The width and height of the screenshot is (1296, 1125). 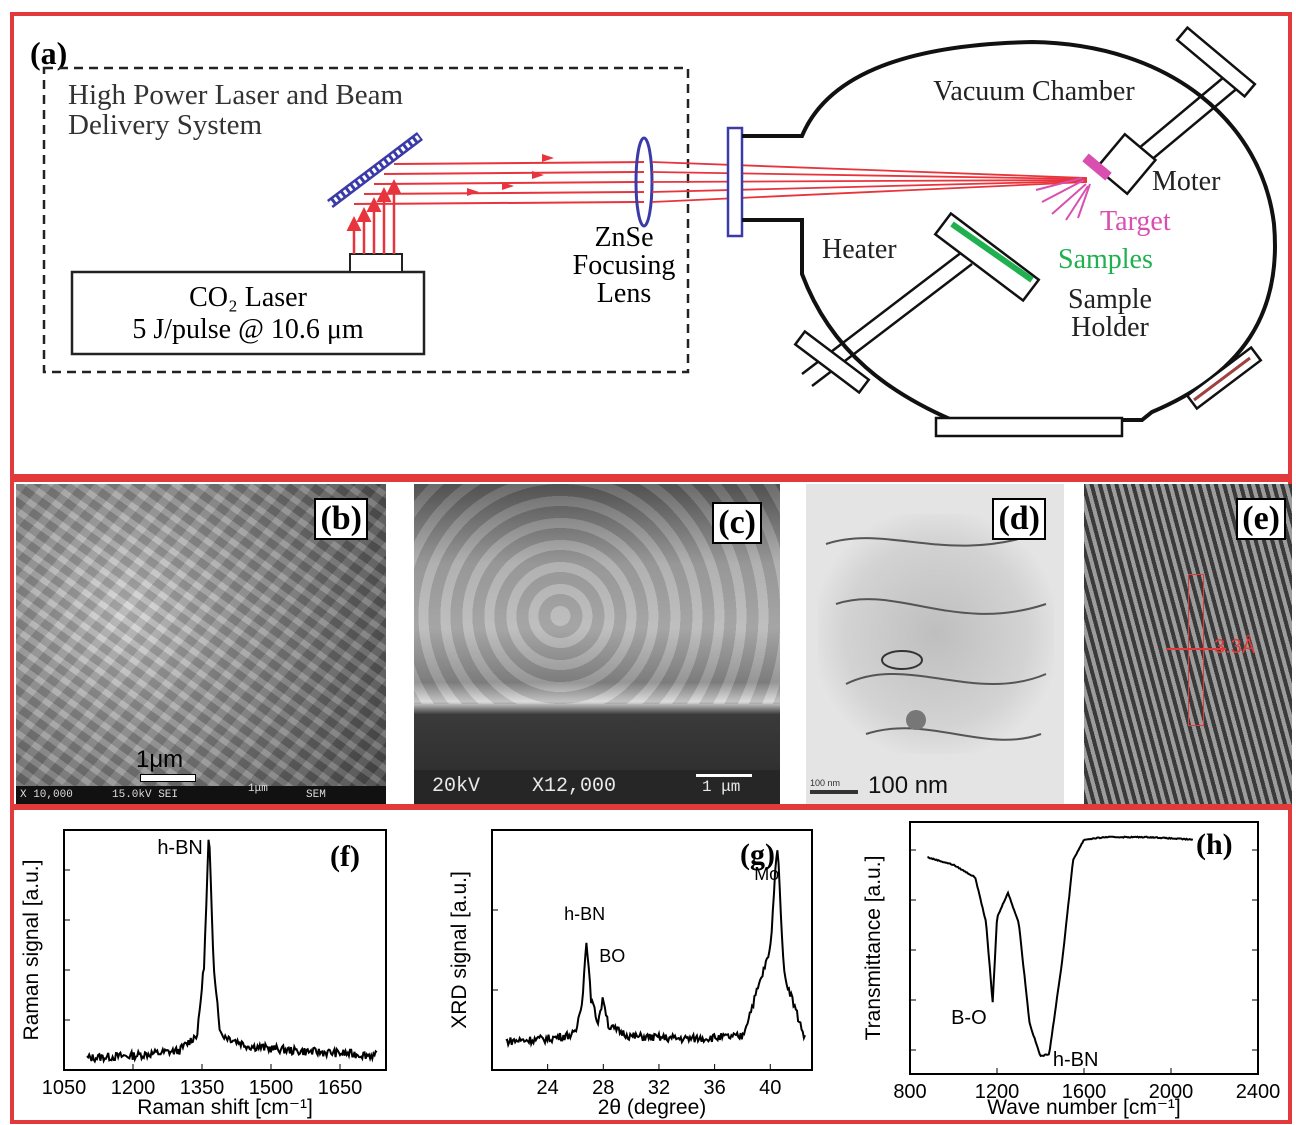 What do you see at coordinates (1060, 946) in the screenshot?
I see `chart-h-series-line` at bounding box center [1060, 946].